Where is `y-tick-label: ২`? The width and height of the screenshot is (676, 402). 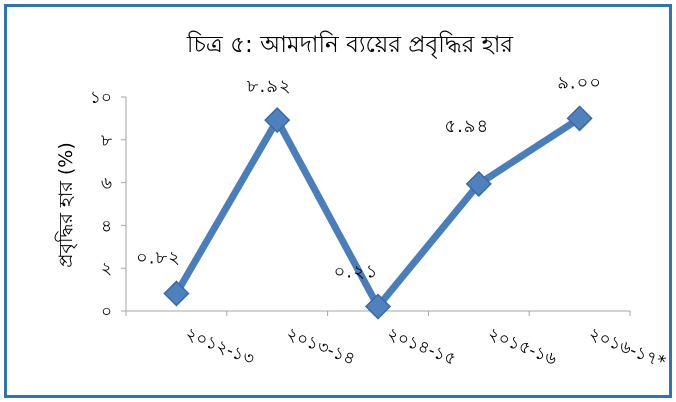 y-tick-label: ২ is located at coordinates (106, 269).